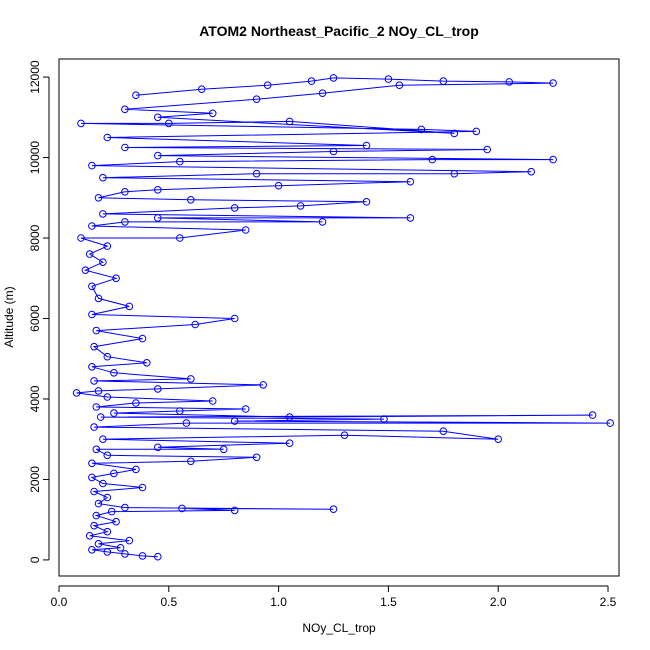 The image size is (650, 650). What do you see at coordinates (334, 597) in the screenshot?
I see `x-axis: 0.0 0.5 1.0 1.5 2.0 2.5` at bounding box center [334, 597].